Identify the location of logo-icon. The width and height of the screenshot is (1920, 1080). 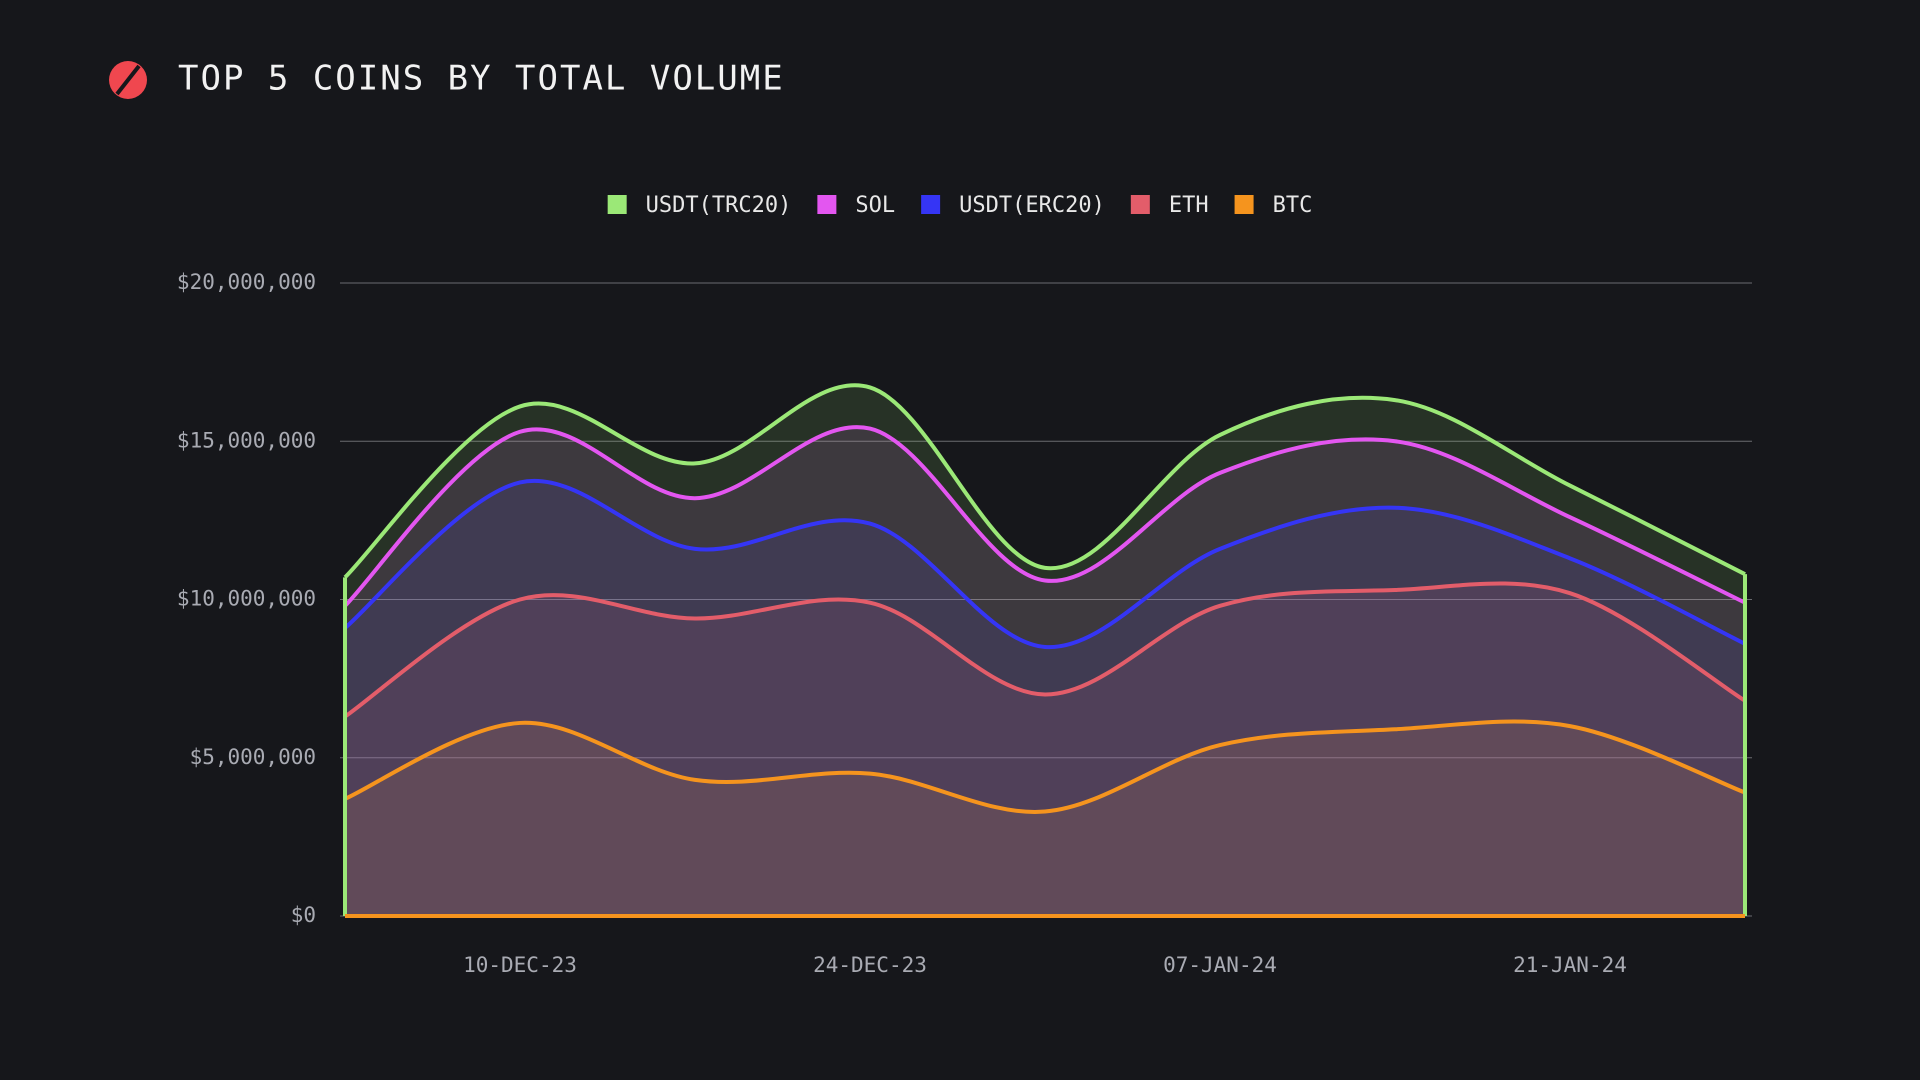
(128, 80).